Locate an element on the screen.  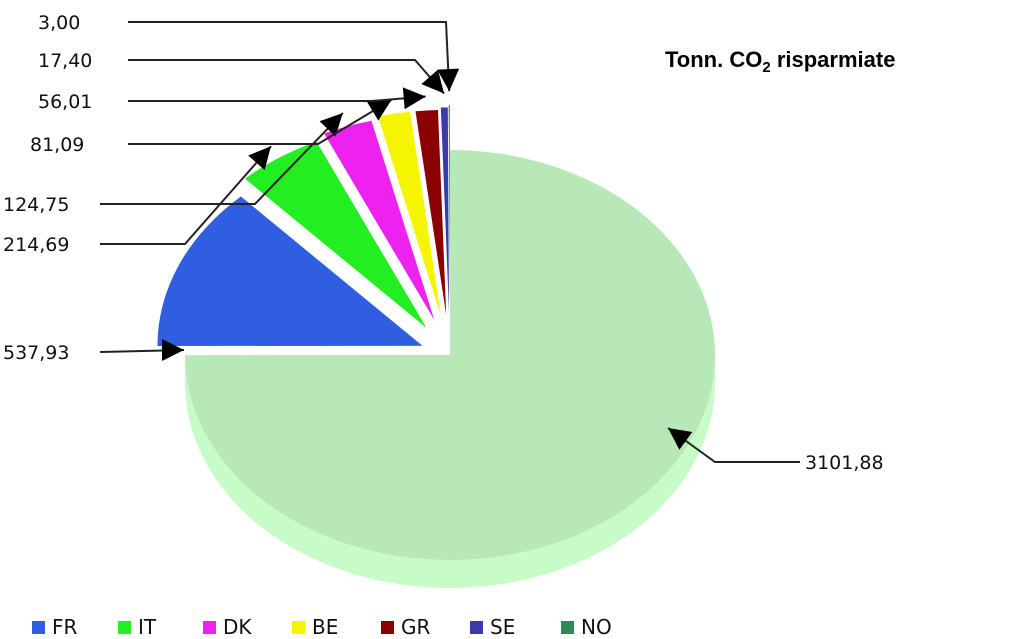
leader-line-it is located at coordinates (186, 195).